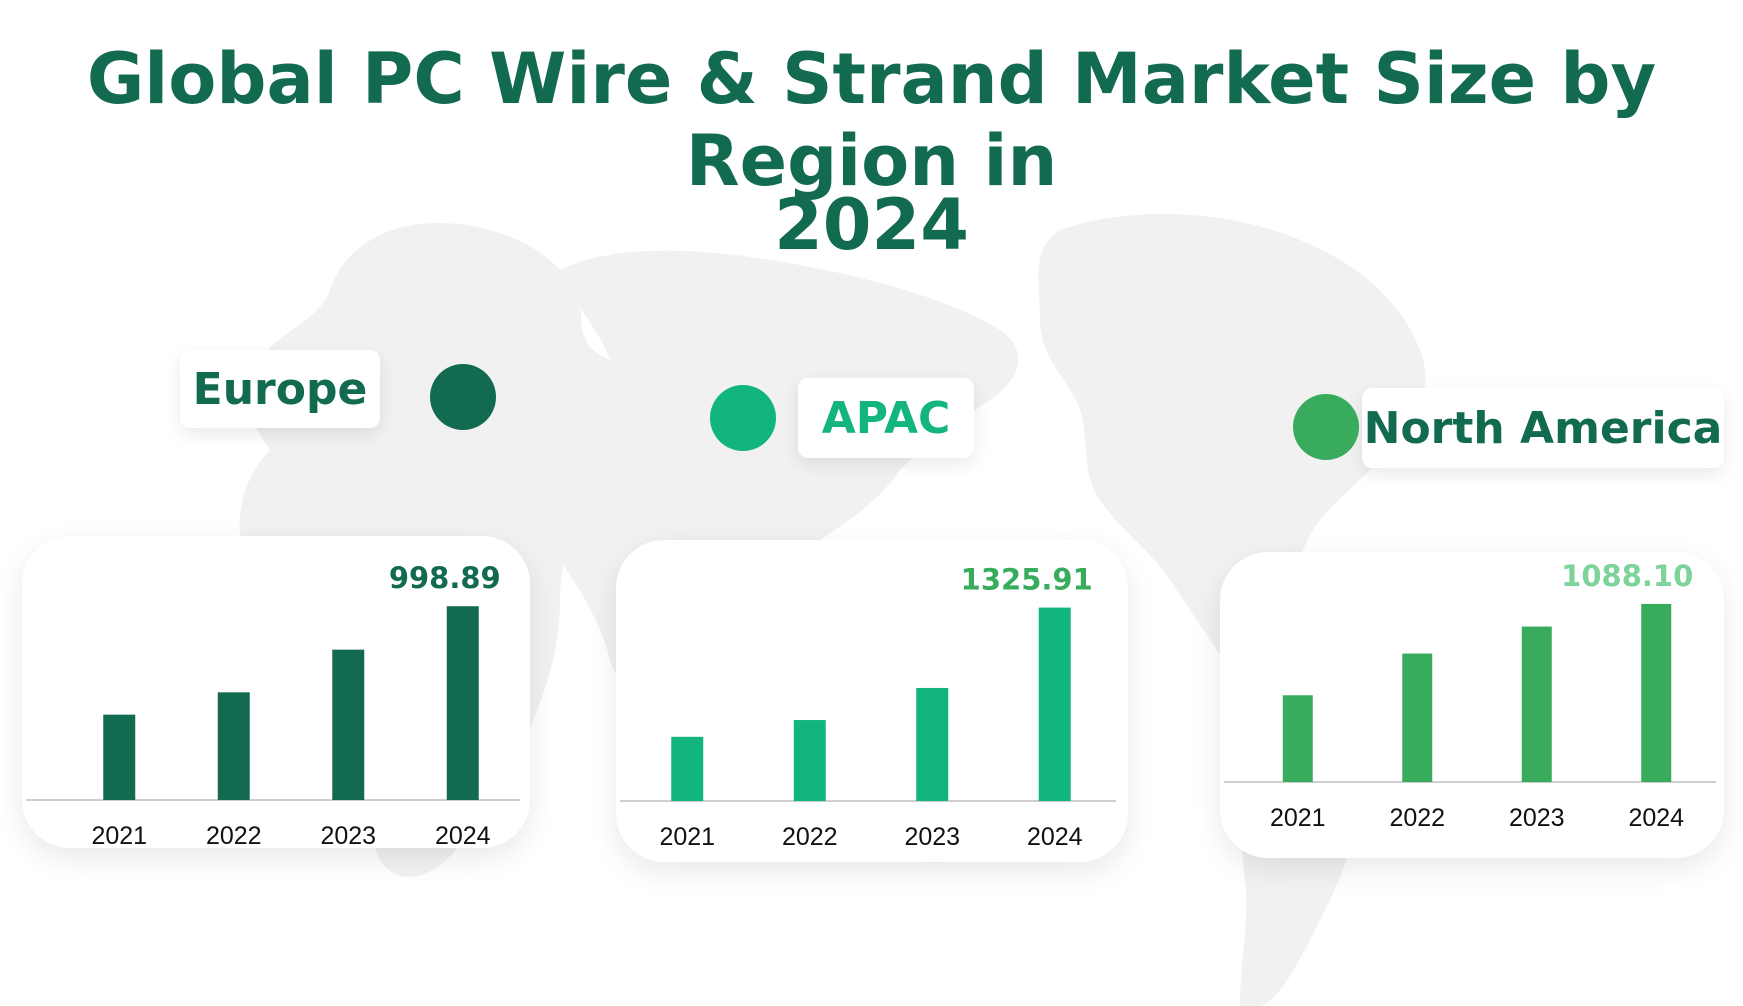  Describe the element at coordinates (280, 389) in the screenshot. I see `region-label-europe: Europe` at that location.